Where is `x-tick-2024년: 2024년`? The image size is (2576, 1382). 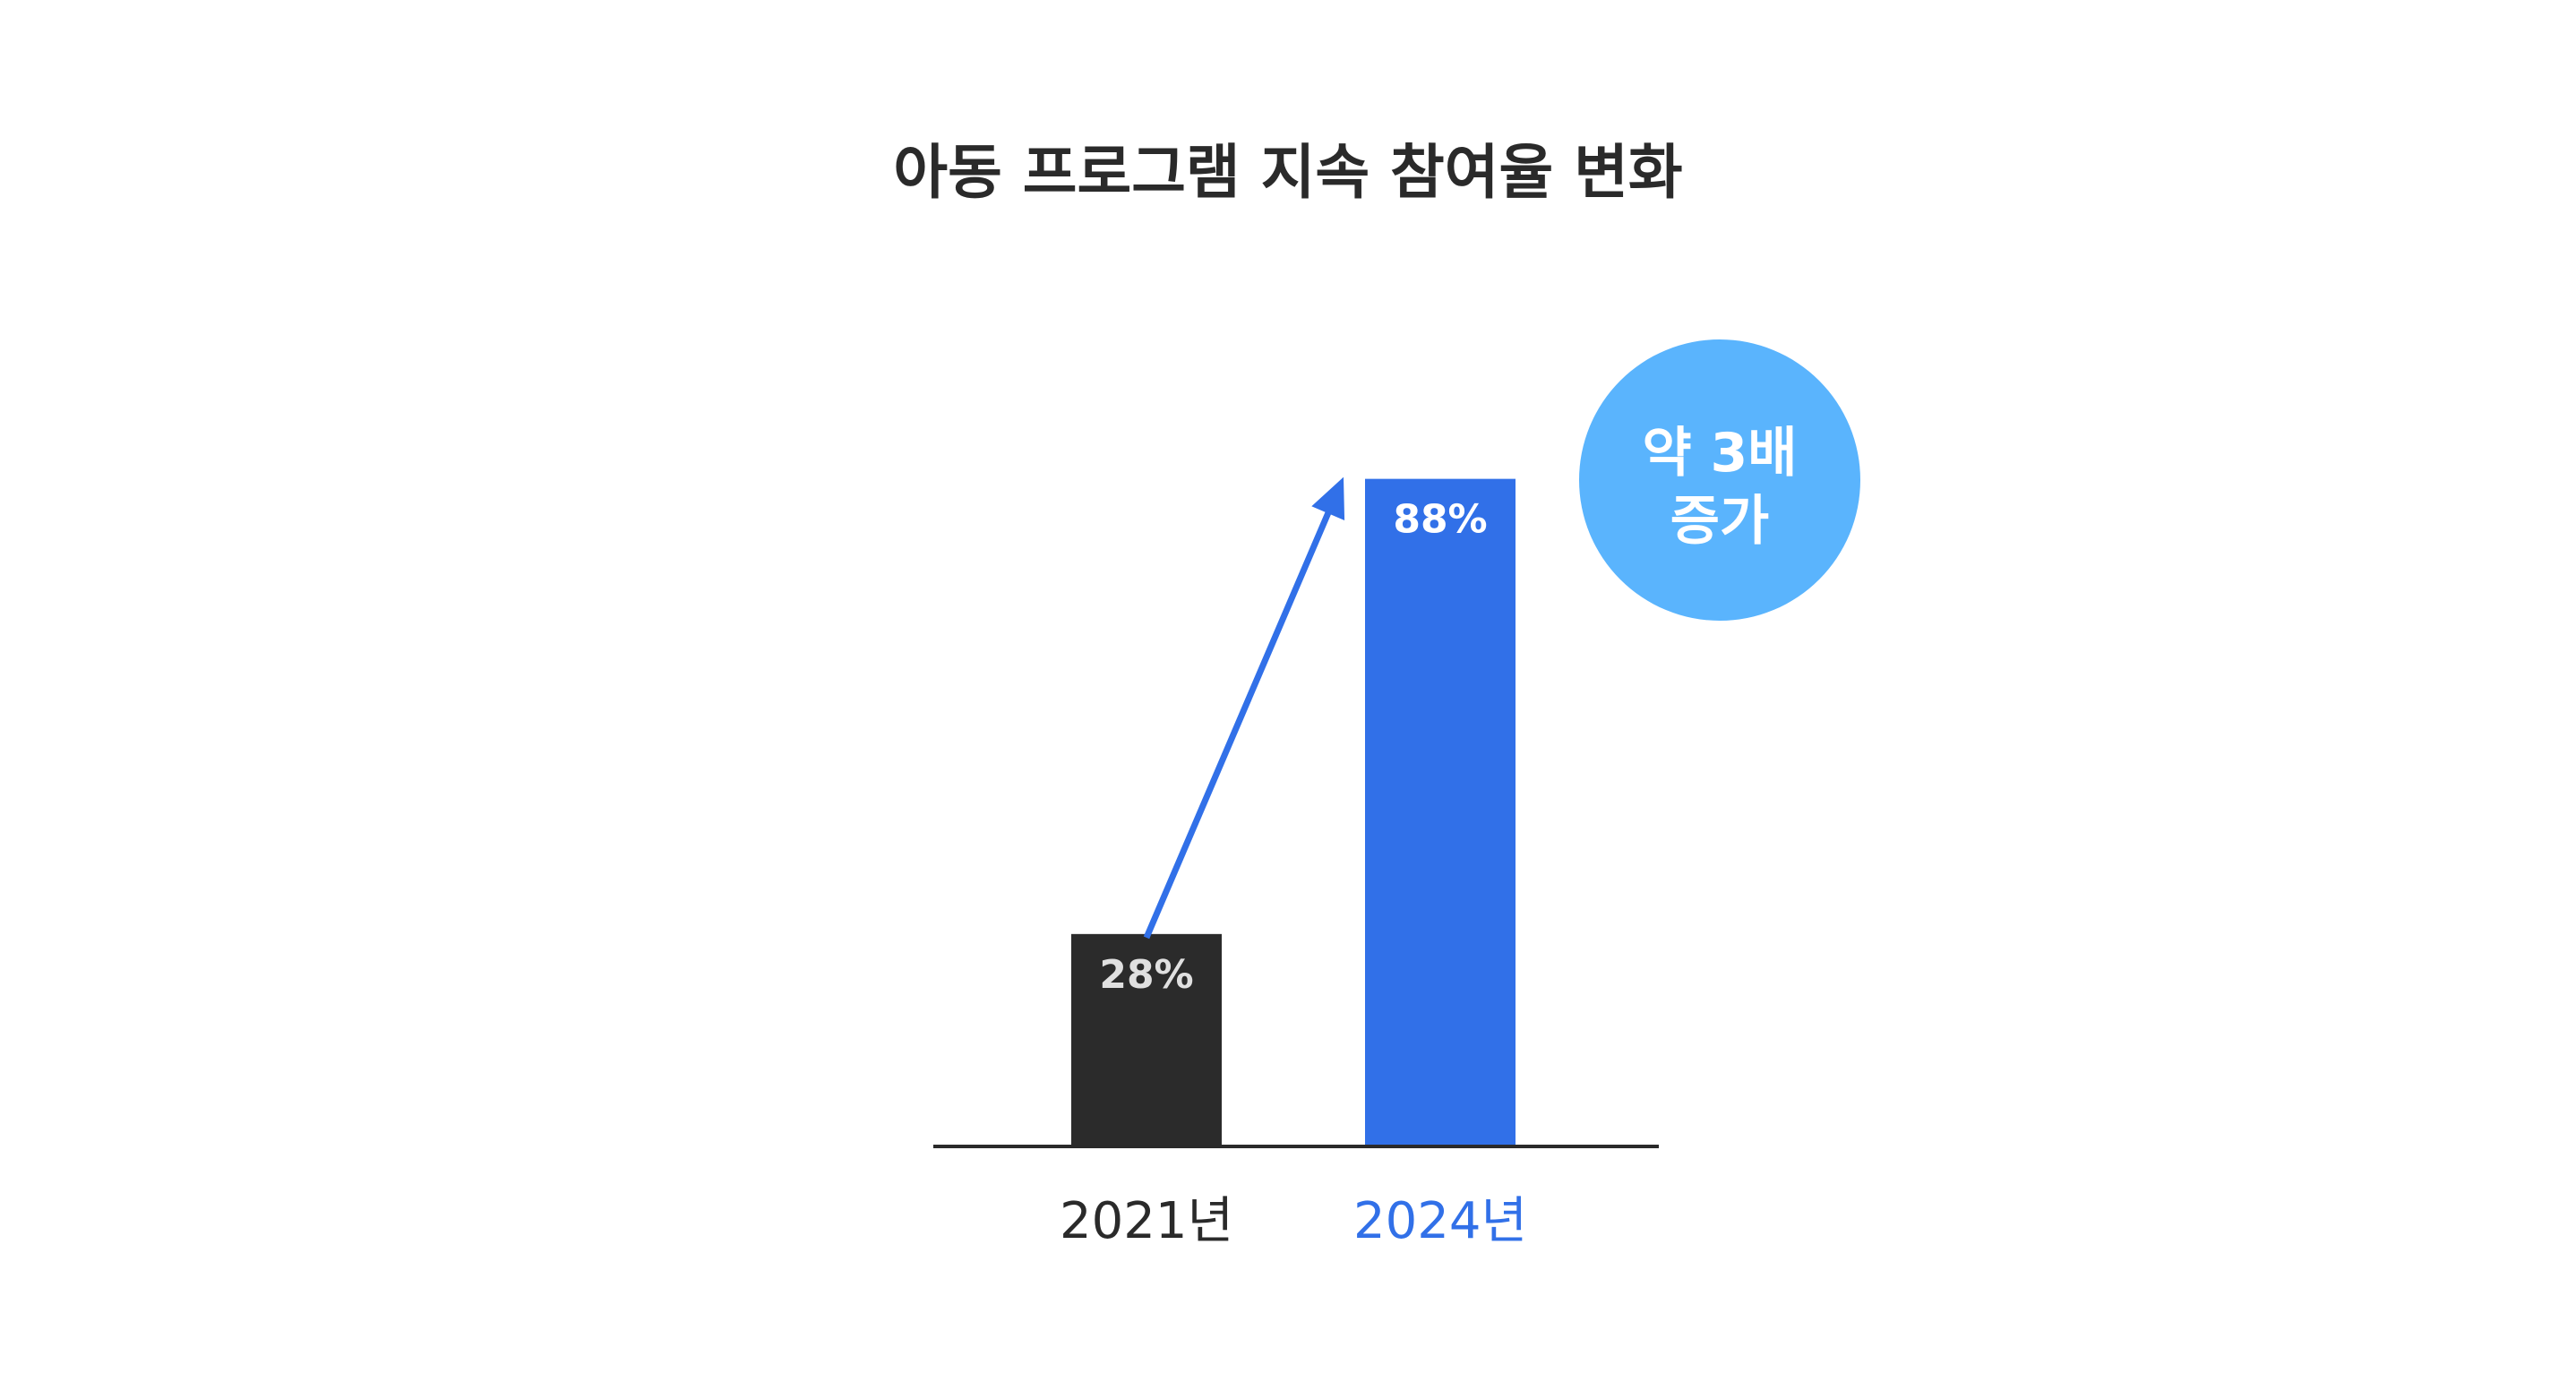 x-tick-2024년: 2024년 is located at coordinates (1440, 1221).